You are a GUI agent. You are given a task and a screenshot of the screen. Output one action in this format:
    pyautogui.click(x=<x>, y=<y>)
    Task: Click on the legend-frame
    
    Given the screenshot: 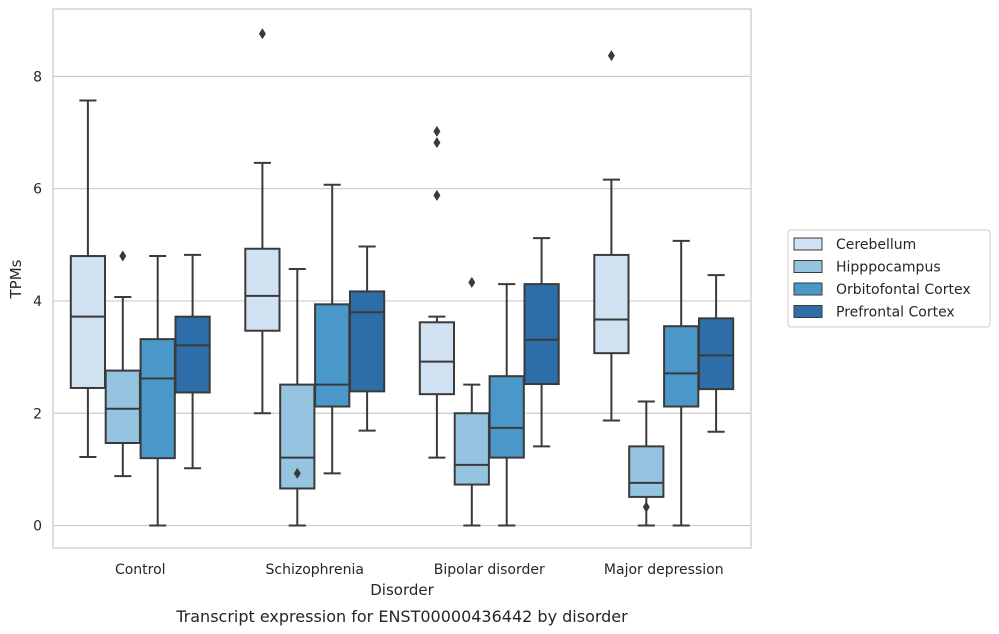 What is the action you would take?
    pyautogui.click(x=889, y=278)
    